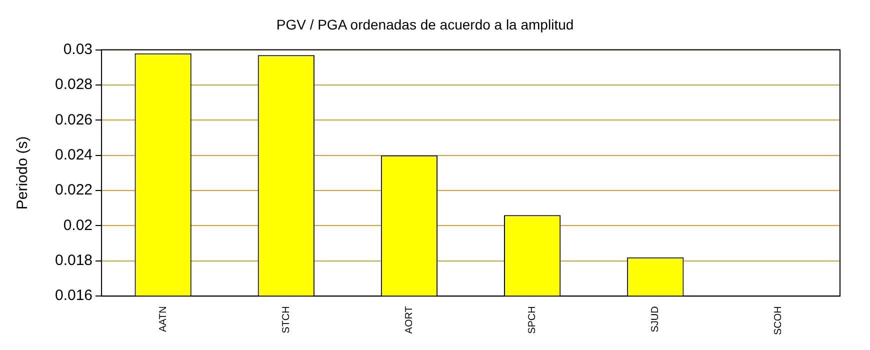 This screenshot has height=350, width=870. Describe the element at coordinates (163, 319) in the screenshot. I see `x-tick-label: AATN` at that location.